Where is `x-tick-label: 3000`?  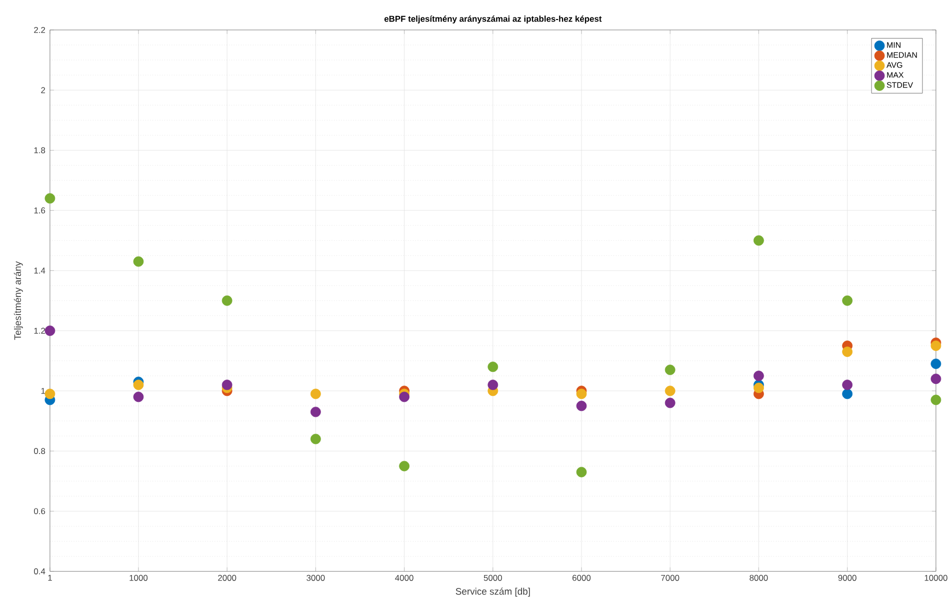
x-tick-label: 3000 is located at coordinates (315, 577).